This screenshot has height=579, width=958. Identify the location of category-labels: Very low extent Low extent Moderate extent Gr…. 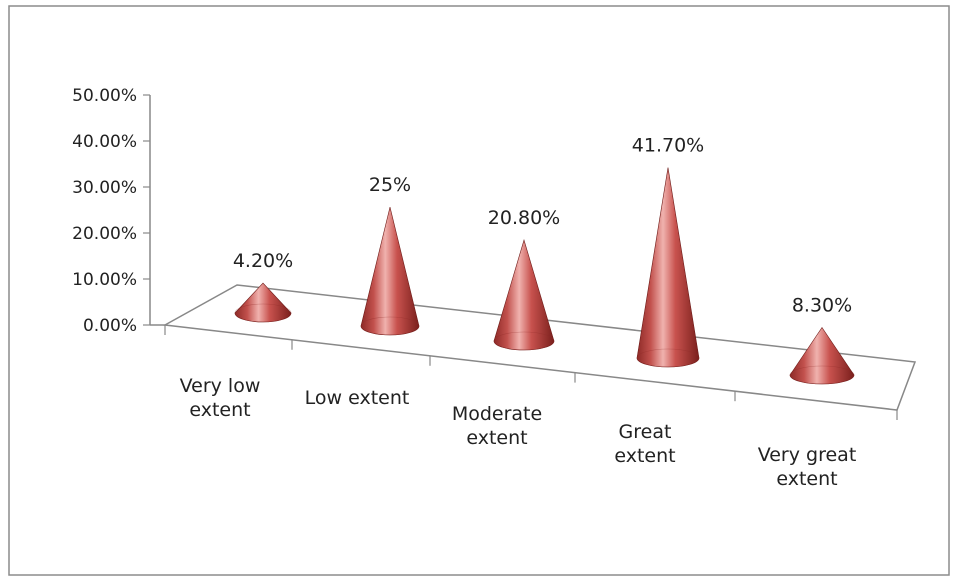
(518, 432).